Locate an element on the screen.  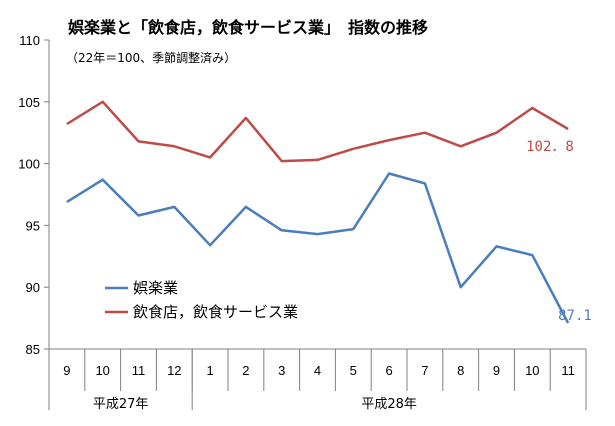
y-tick-label: 110 is located at coordinates (29, 40).